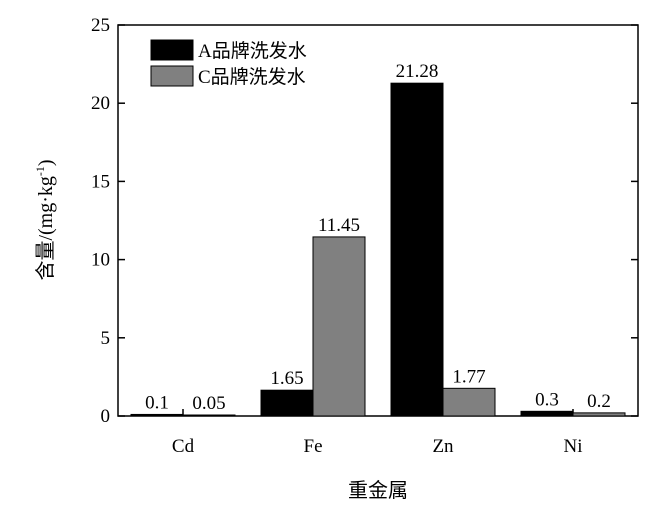 The image size is (661, 511). Describe the element at coordinates (106, 416) in the screenshot. I see `y-tick-label: 0` at that location.